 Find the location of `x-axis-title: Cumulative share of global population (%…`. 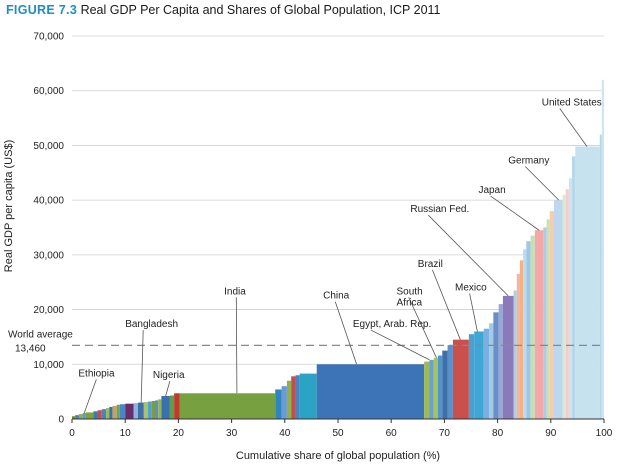

x-axis-title: Cumulative share of global population (%… is located at coordinates (338, 456).